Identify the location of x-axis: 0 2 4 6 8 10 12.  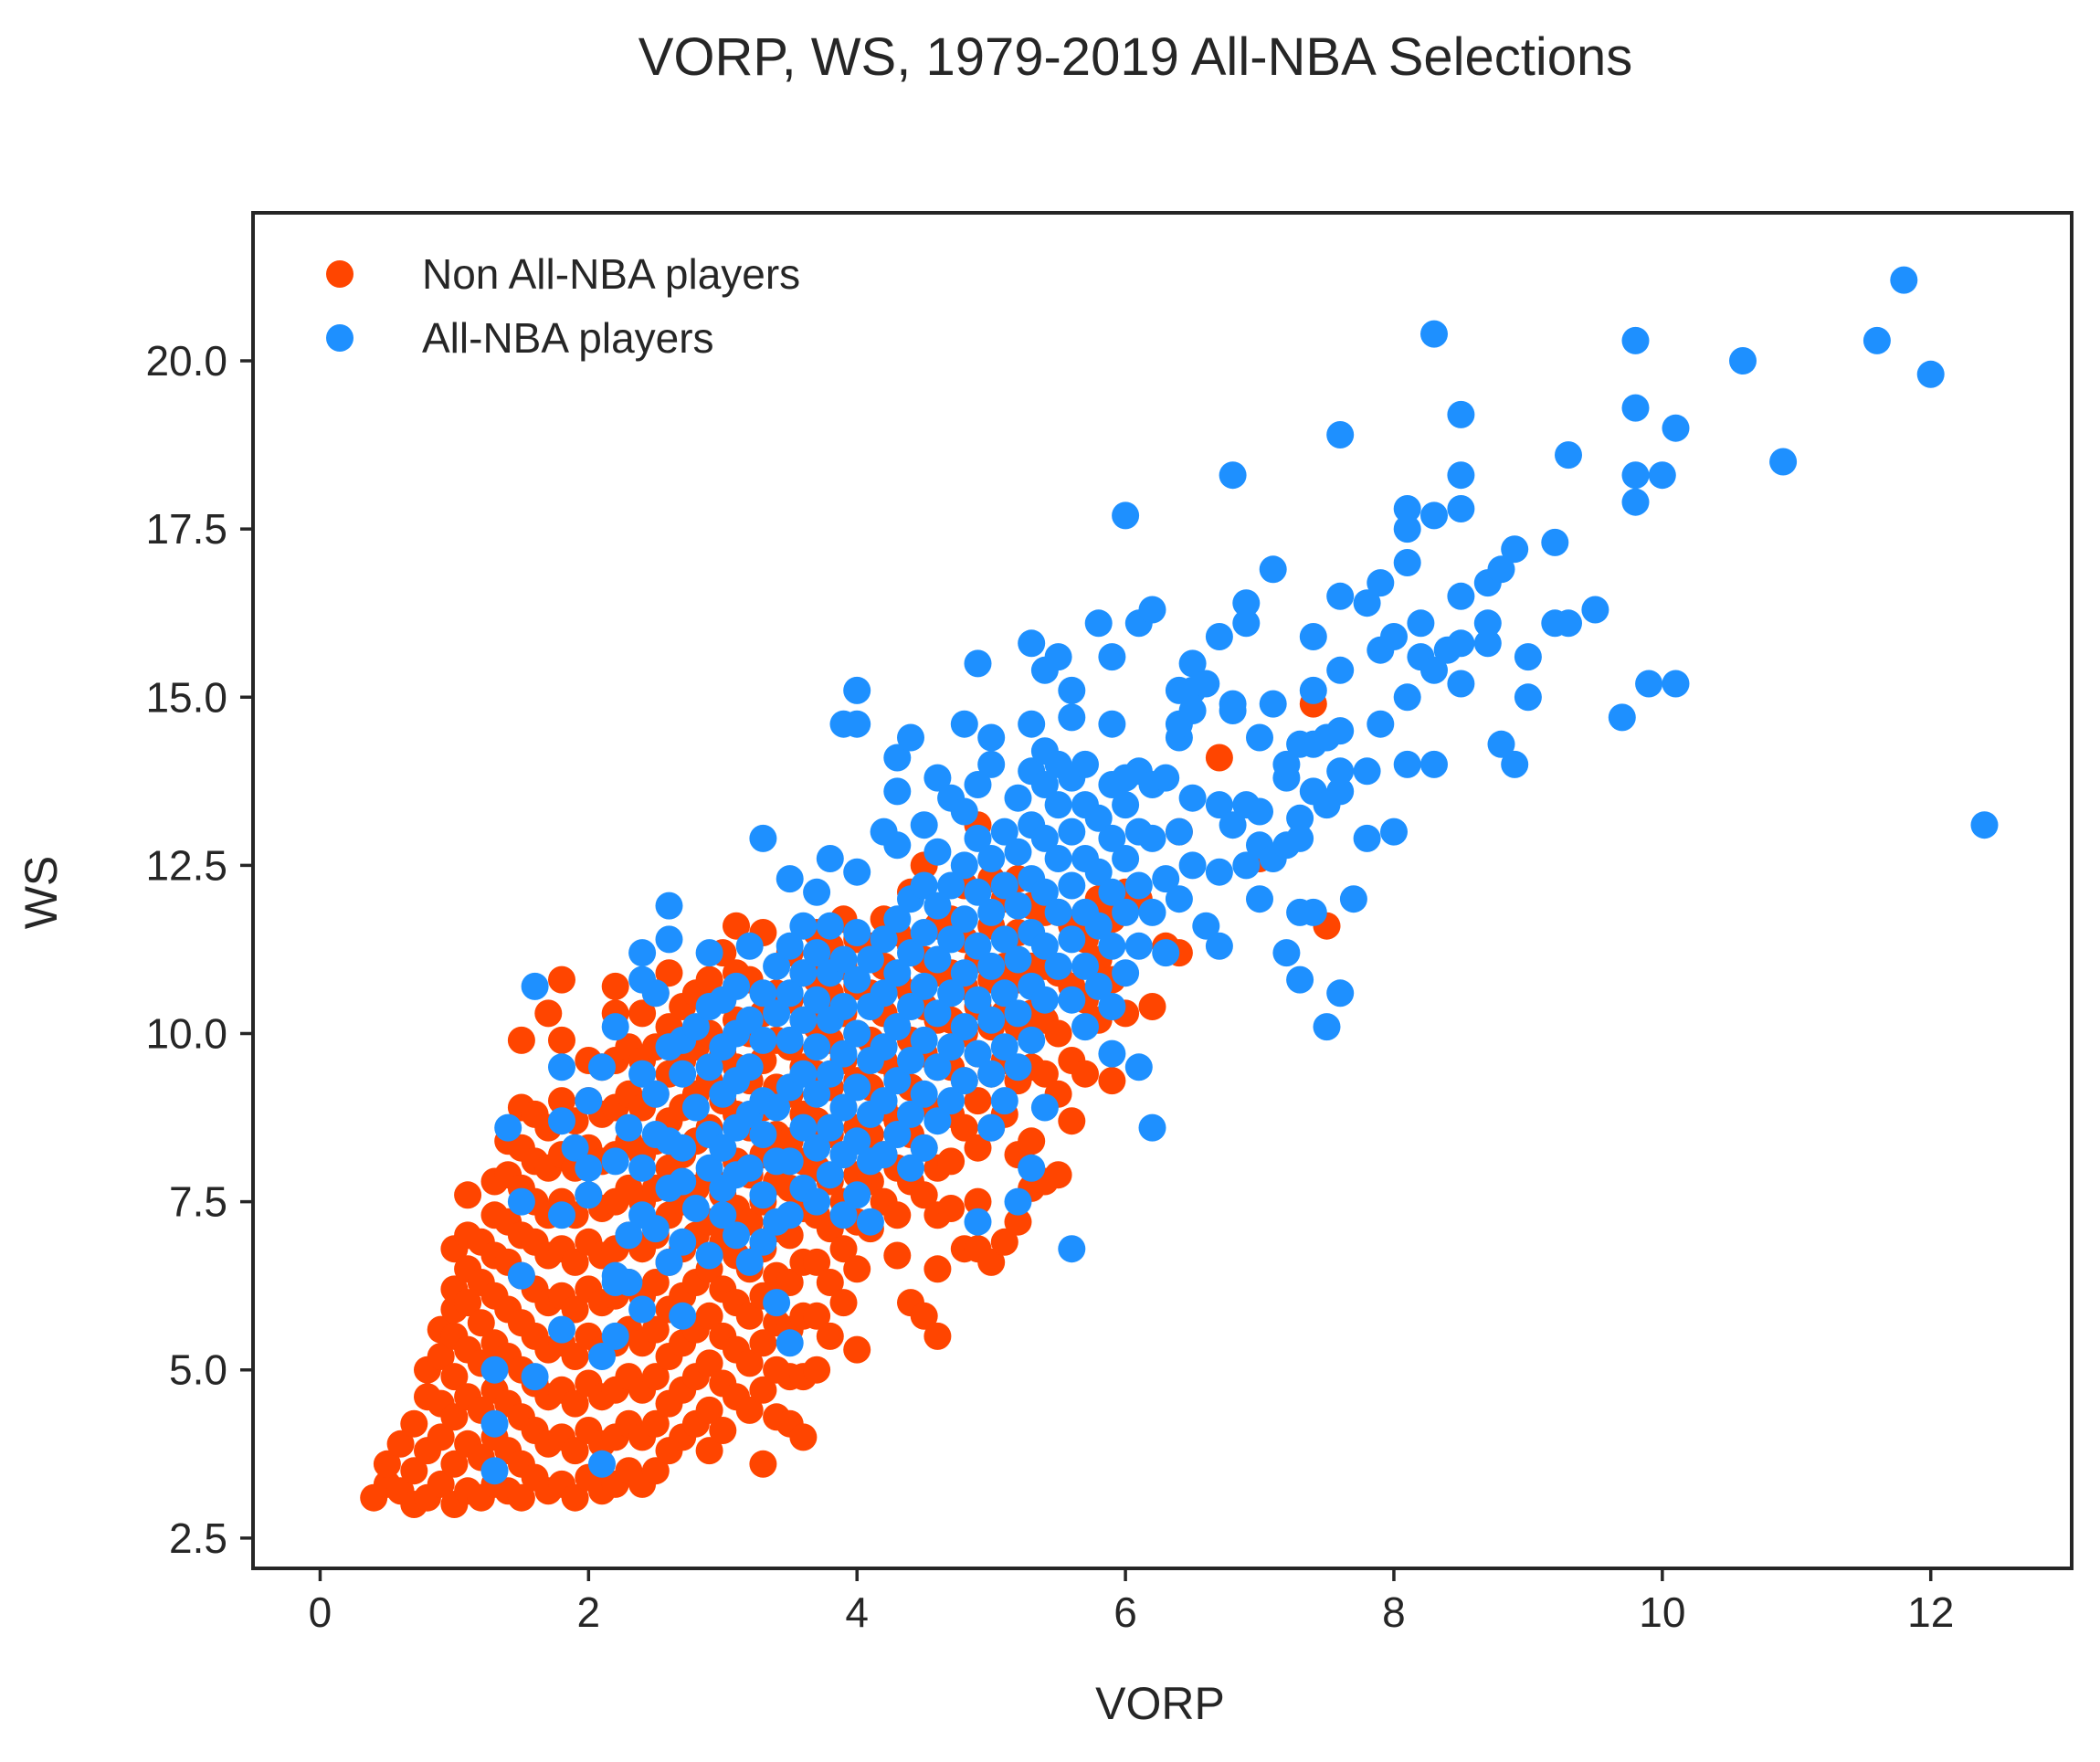
(1132, 1602).